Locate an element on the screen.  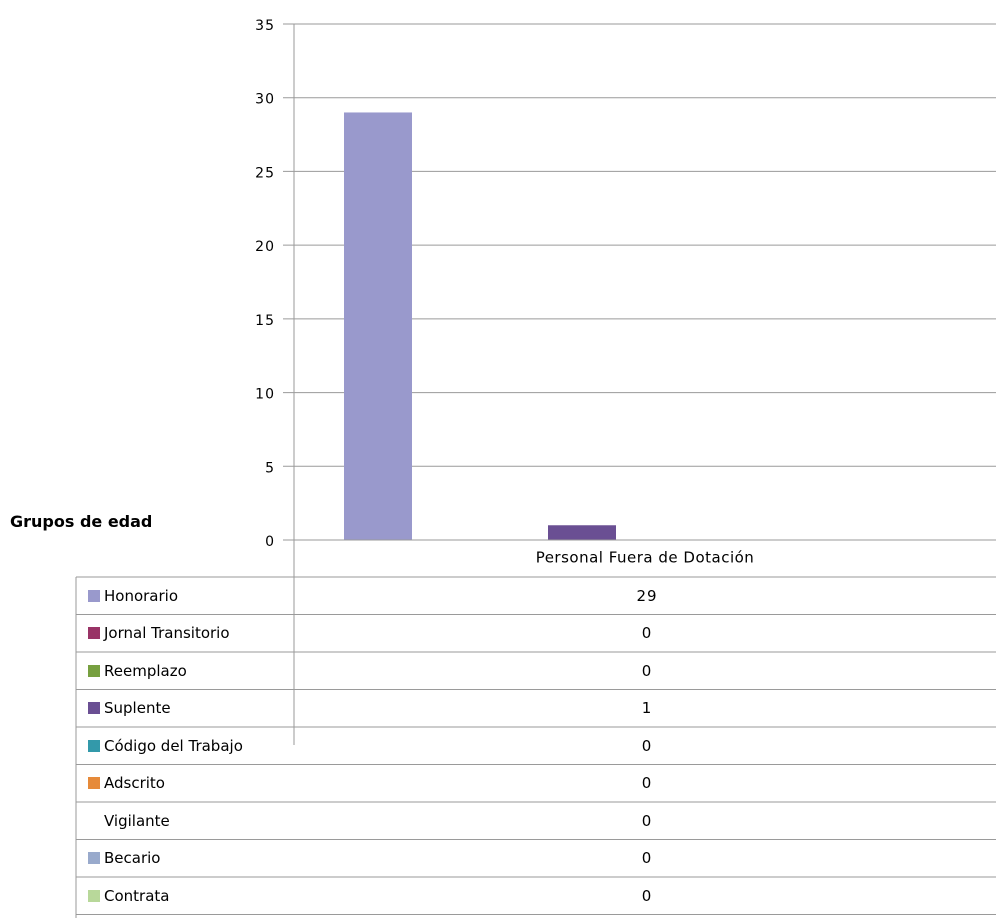
legend-label: Adscrito is located at coordinates (134, 783).